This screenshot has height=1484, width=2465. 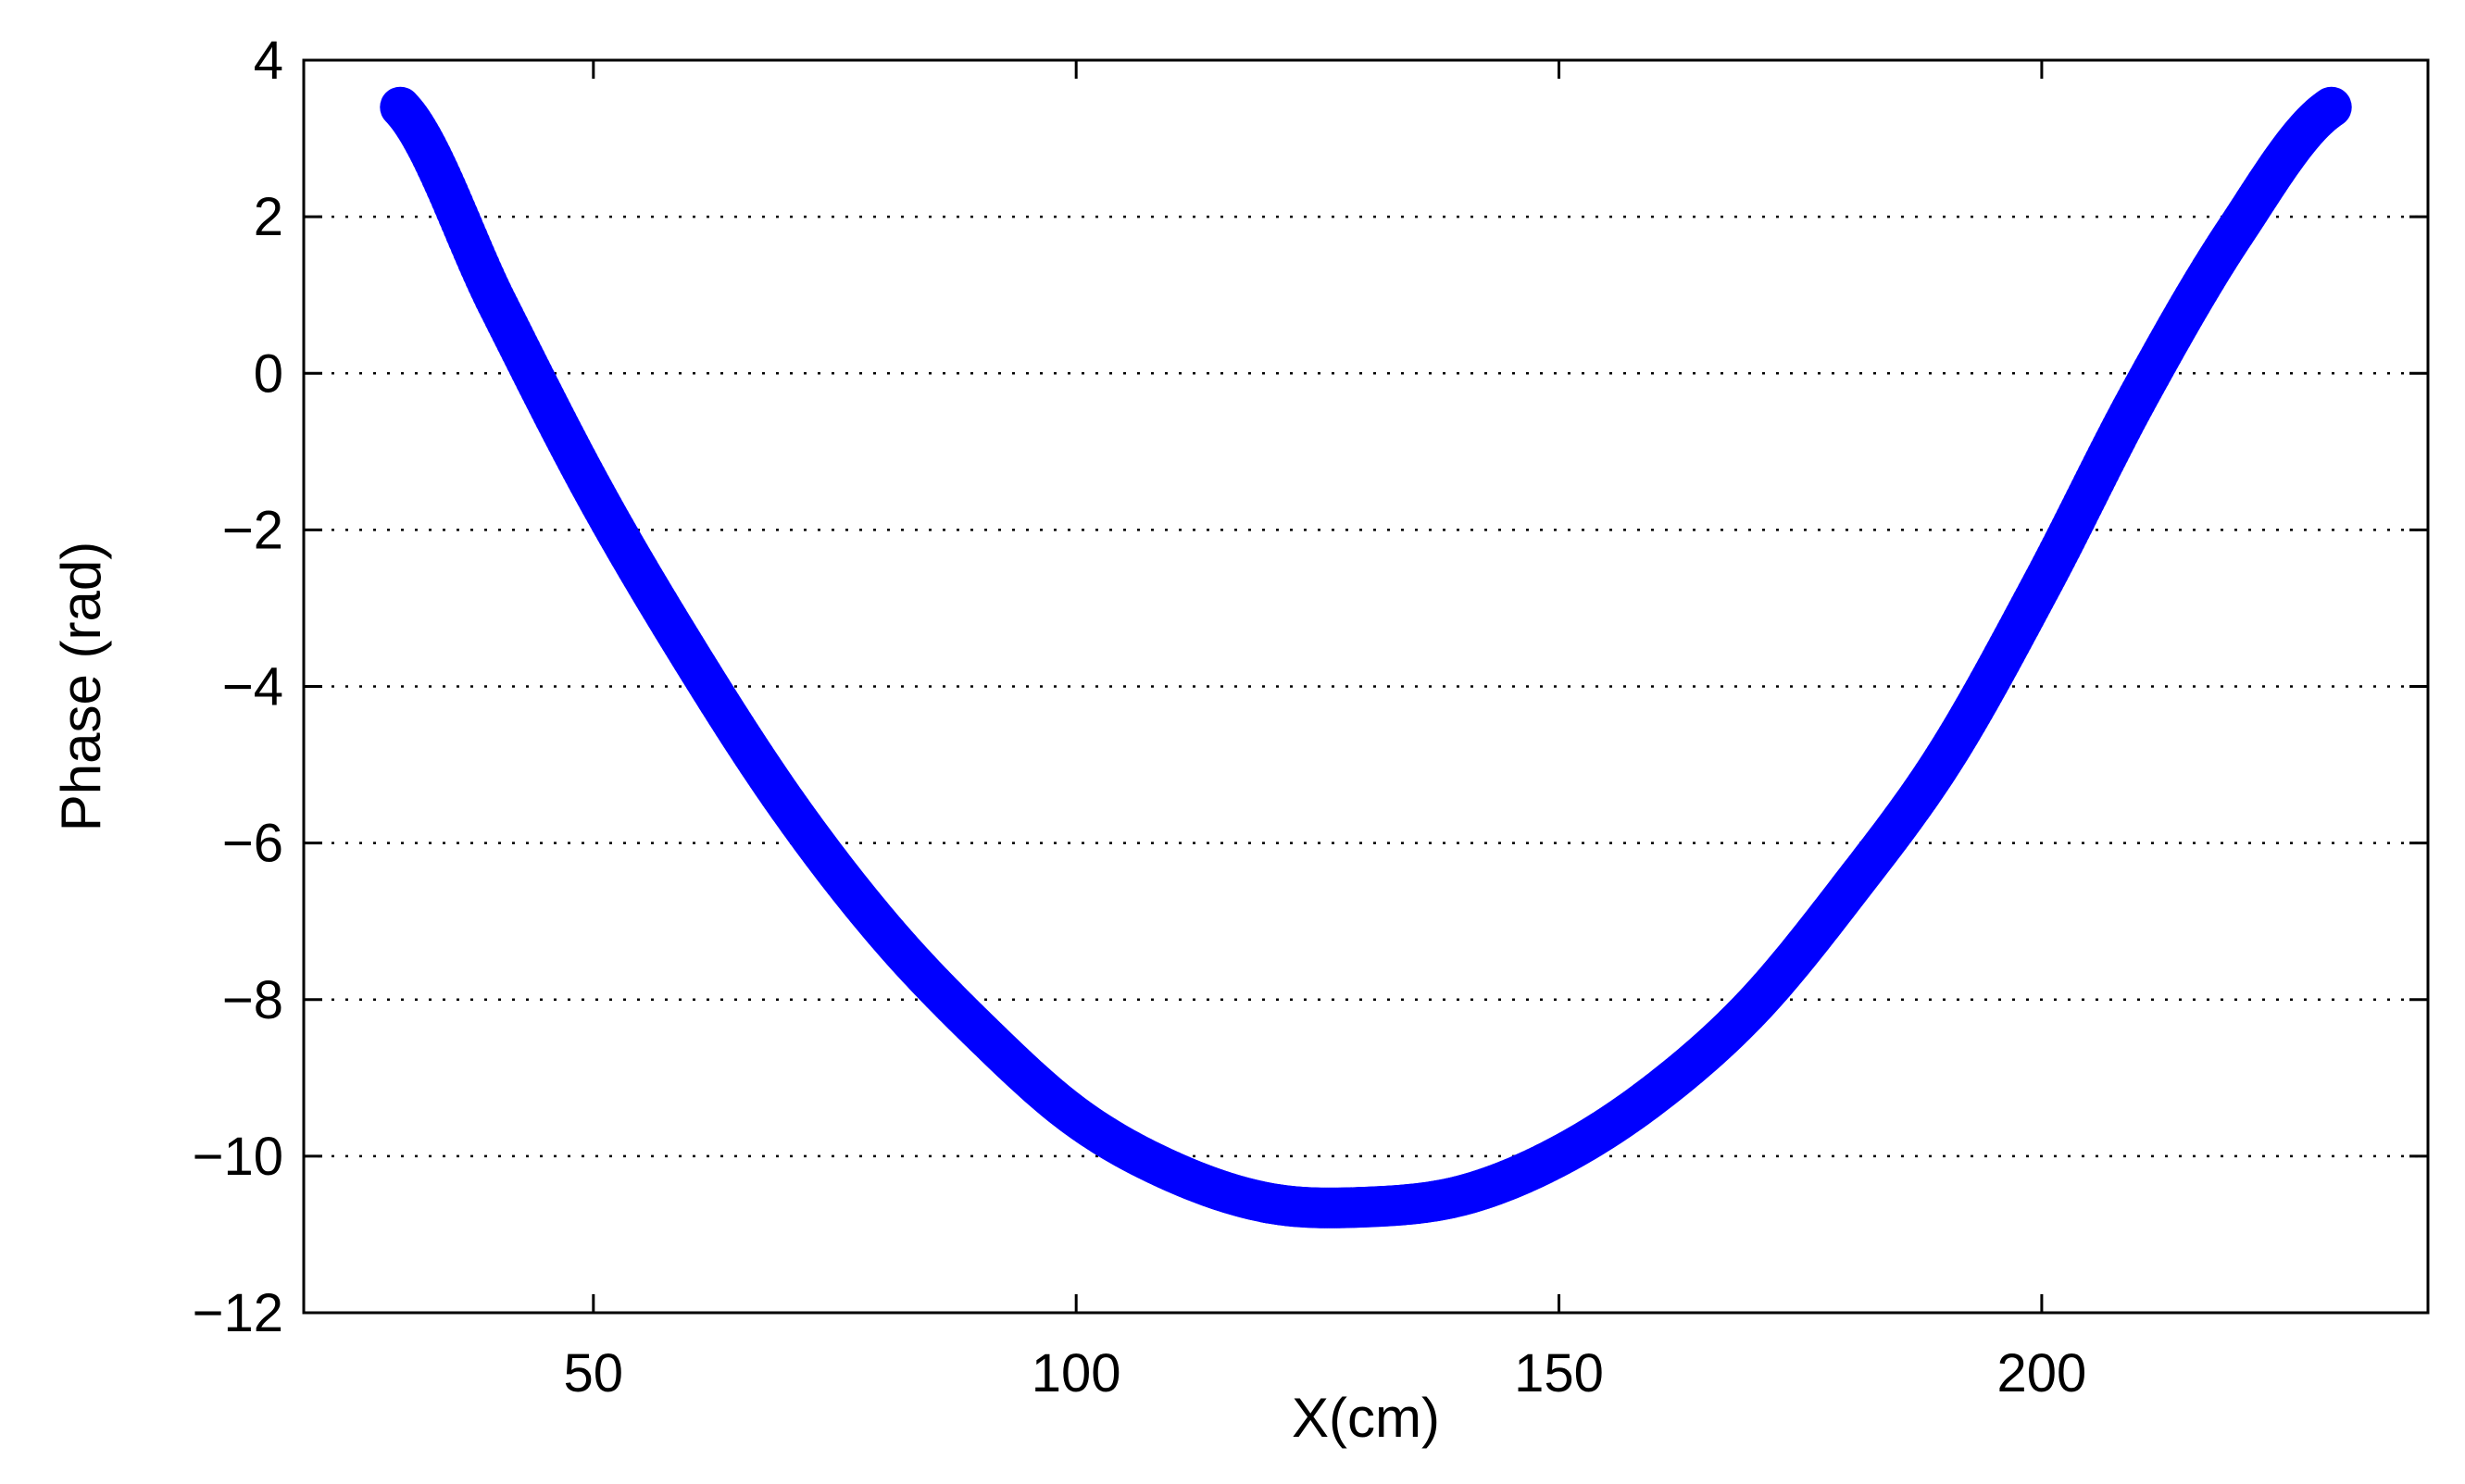 I want to click on y-tick-label-neg4: −4, so click(x=253, y=687).